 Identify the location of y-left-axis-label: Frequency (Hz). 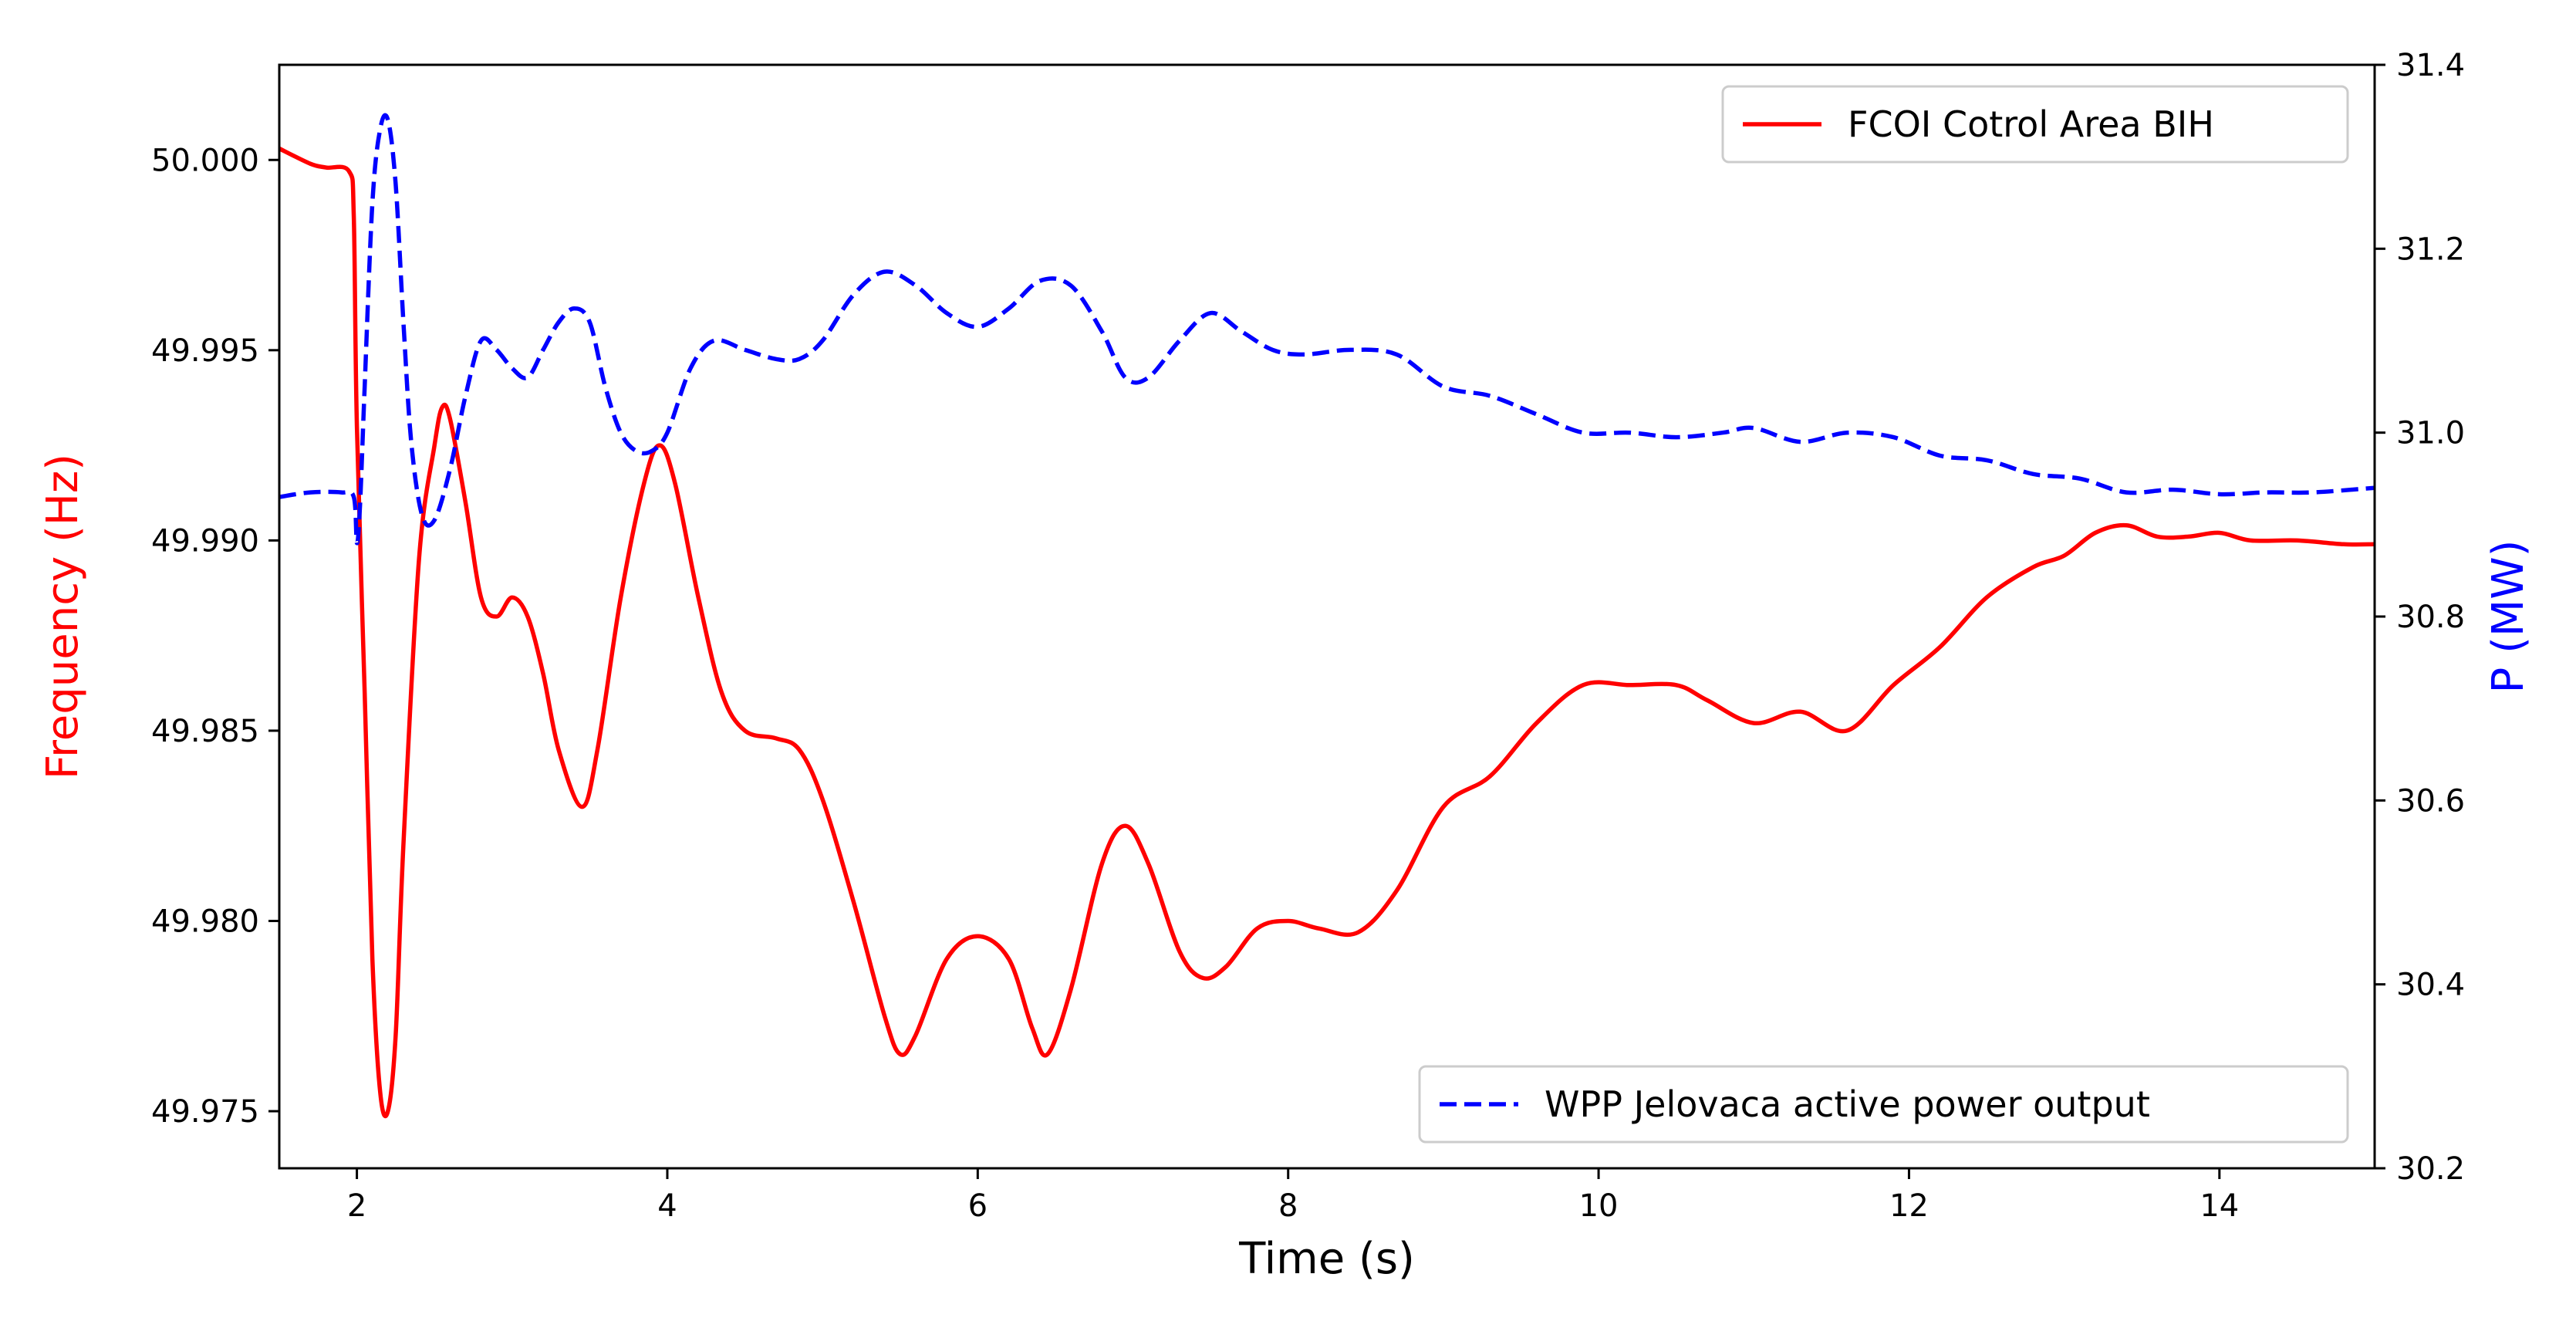
(63, 617).